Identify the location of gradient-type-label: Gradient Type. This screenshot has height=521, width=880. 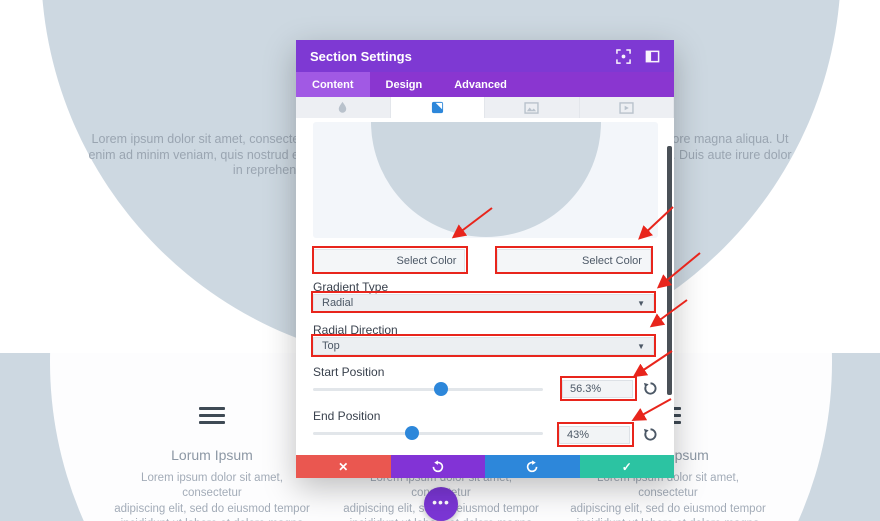
(351, 287).